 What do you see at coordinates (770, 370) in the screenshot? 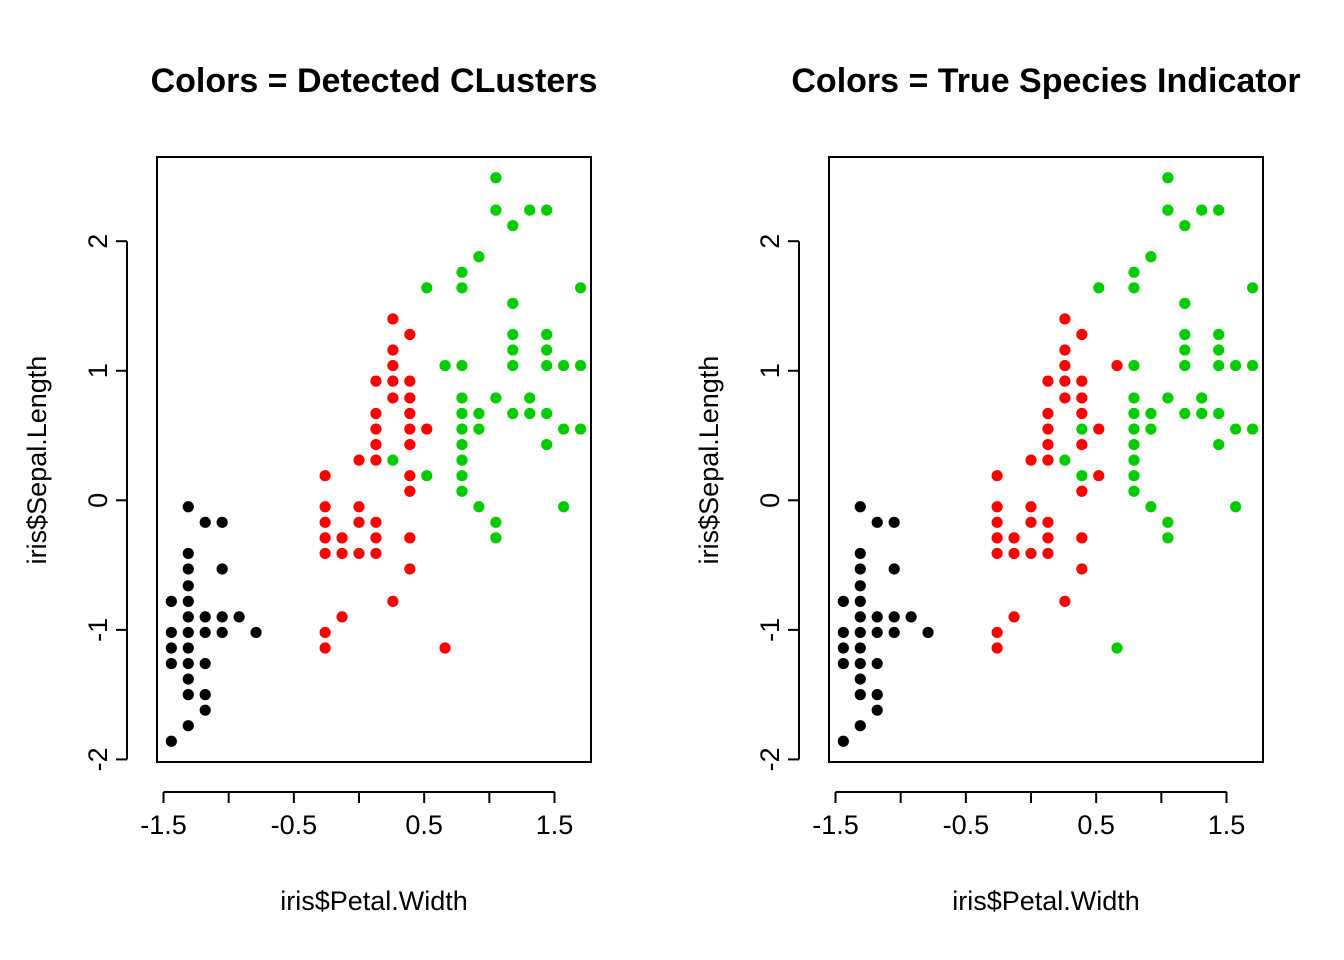
I see `y-tick-label: 1` at bounding box center [770, 370].